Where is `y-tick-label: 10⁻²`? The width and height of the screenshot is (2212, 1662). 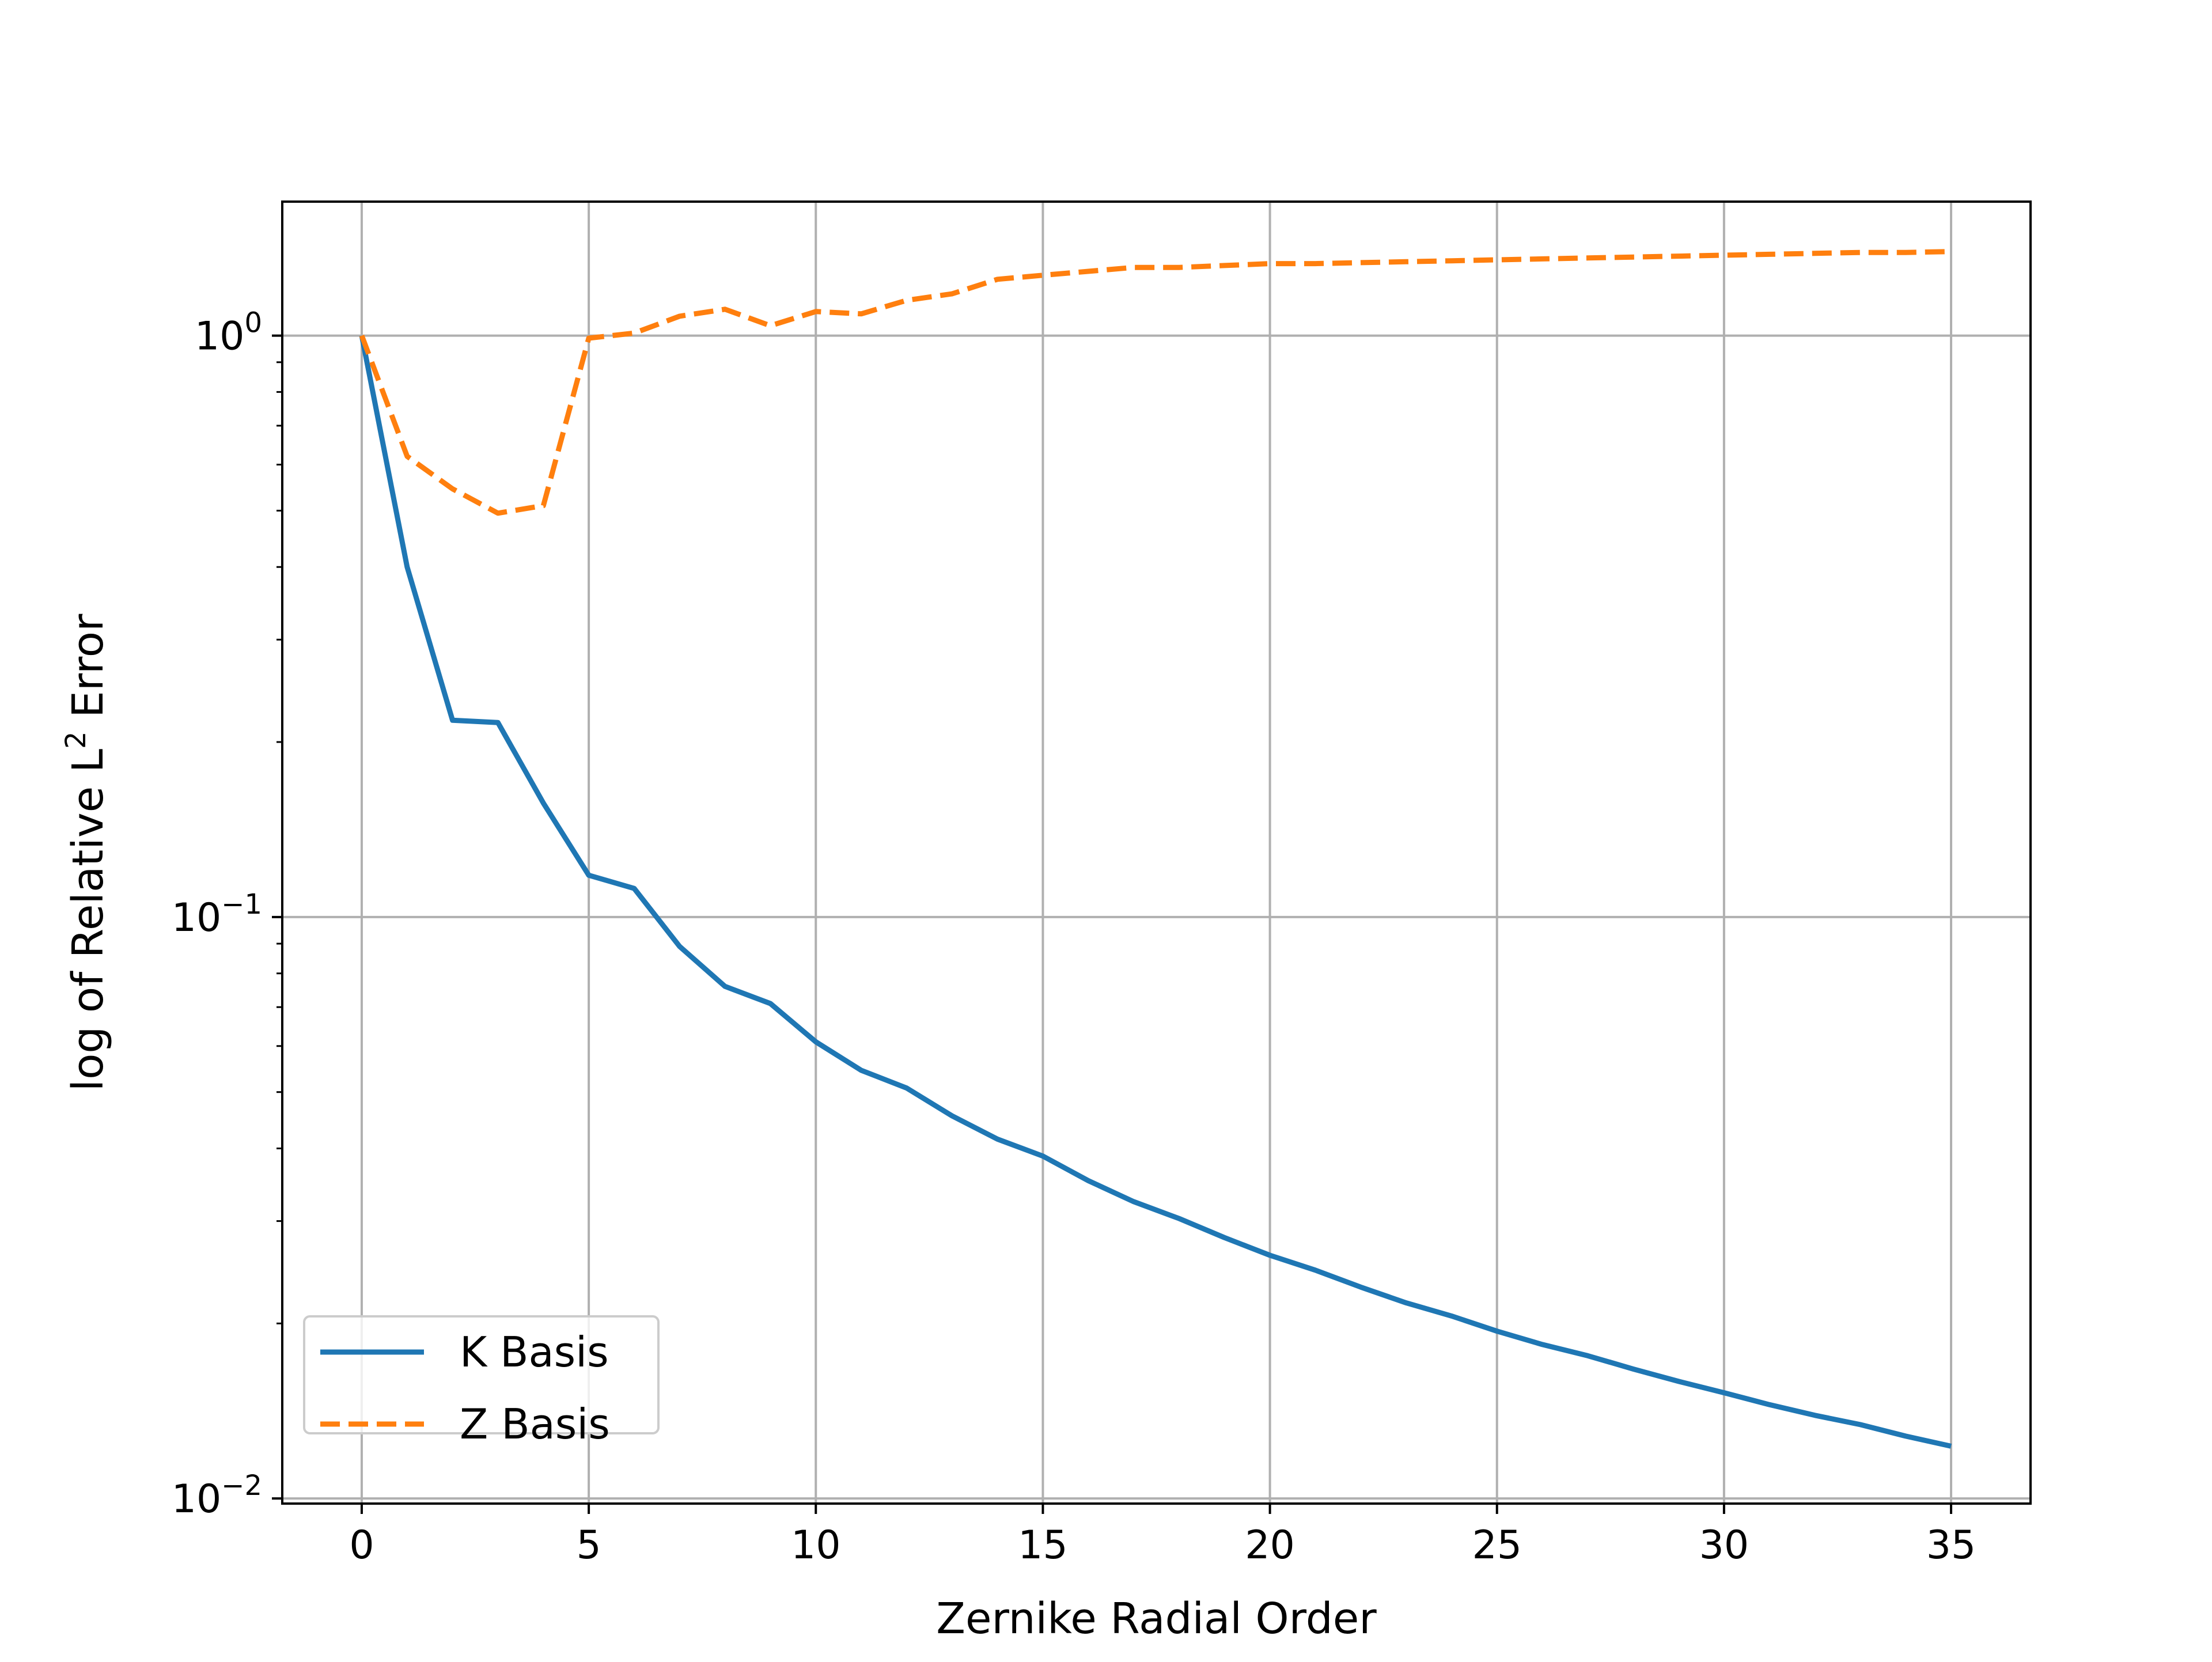
y-tick-label: 10⁻² is located at coordinates (217, 1496).